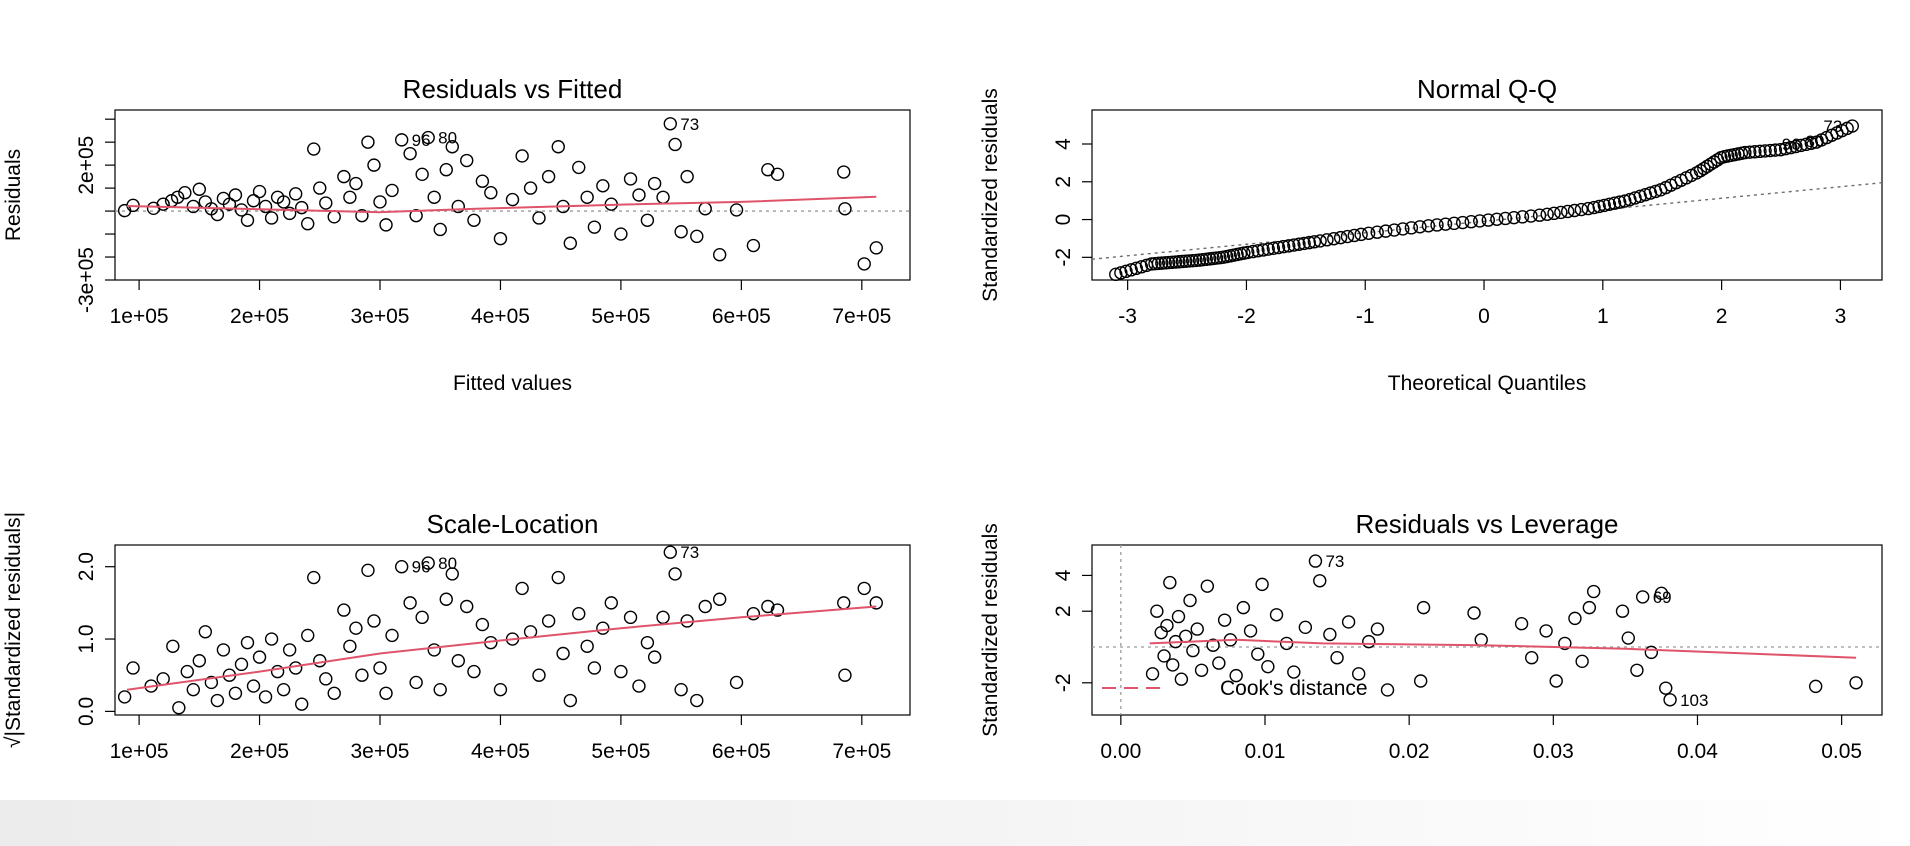 The image size is (1910, 846). What do you see at coordinates (1791, 144) in the screenshot?
I see `point-id-label: 96` at bounding box center [1791, 144].